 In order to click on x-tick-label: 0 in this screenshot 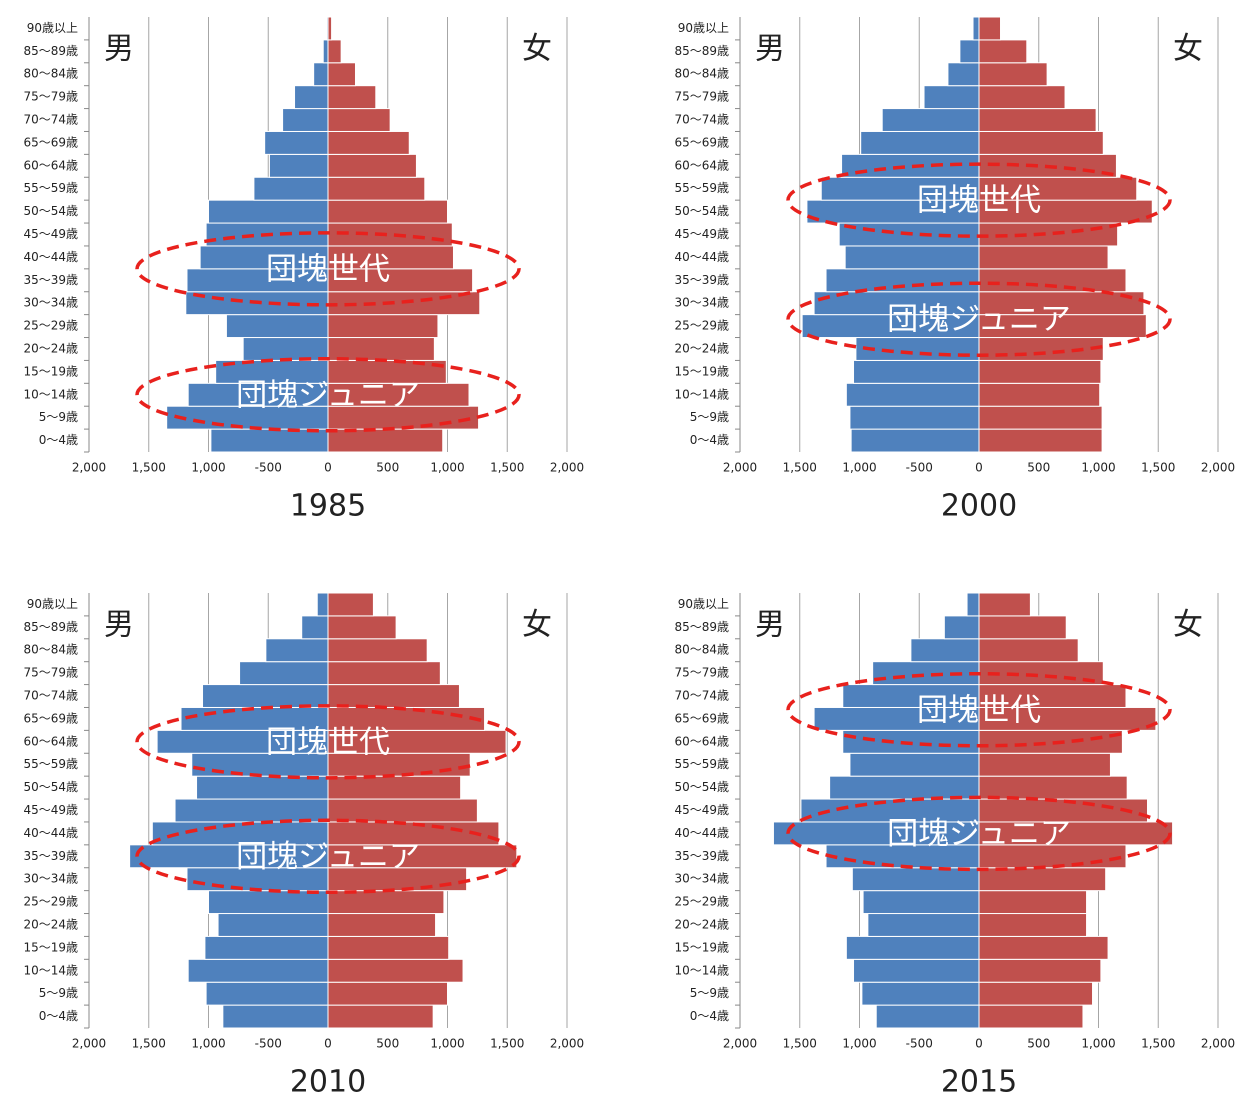, I will do `click(328, 468)`.